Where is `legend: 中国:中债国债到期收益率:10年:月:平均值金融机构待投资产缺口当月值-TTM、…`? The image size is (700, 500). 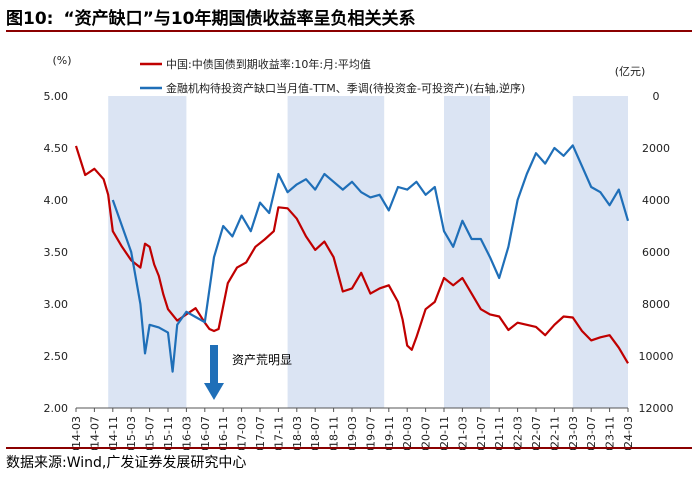
legend: 中国:中债国债到期收益率:10年:月:平均值金融机构待投资产缺口当月值-TTM、… is located at coordinates (332, 76).